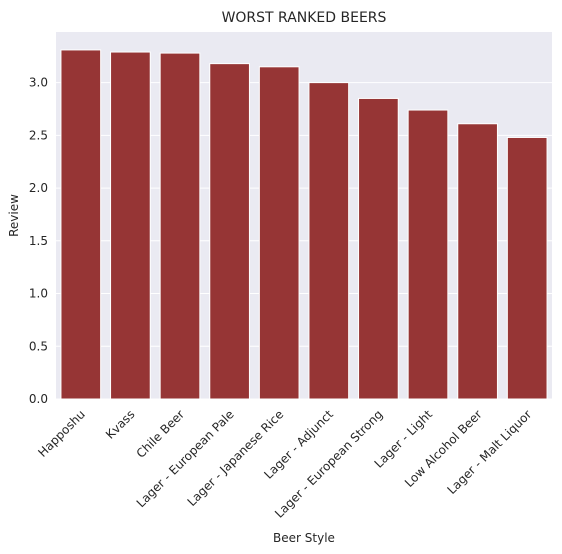 Image resolution: width=562 pixels, height=554 pixels. Describe the element at coordinates (490, 452) in the screenshot. I see `x-tick-label: Lager - Malt Liquor` at that location.